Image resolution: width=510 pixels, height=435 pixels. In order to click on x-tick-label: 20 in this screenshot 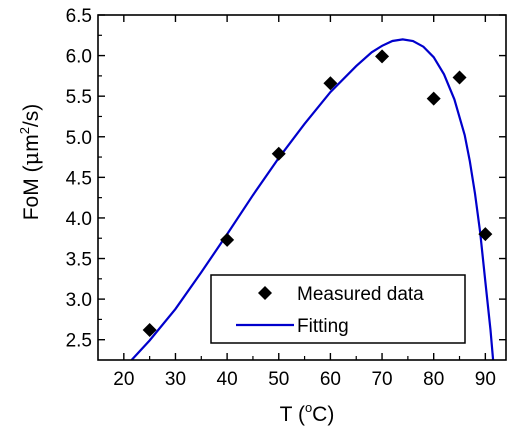, I will do `click(123, 379)`.